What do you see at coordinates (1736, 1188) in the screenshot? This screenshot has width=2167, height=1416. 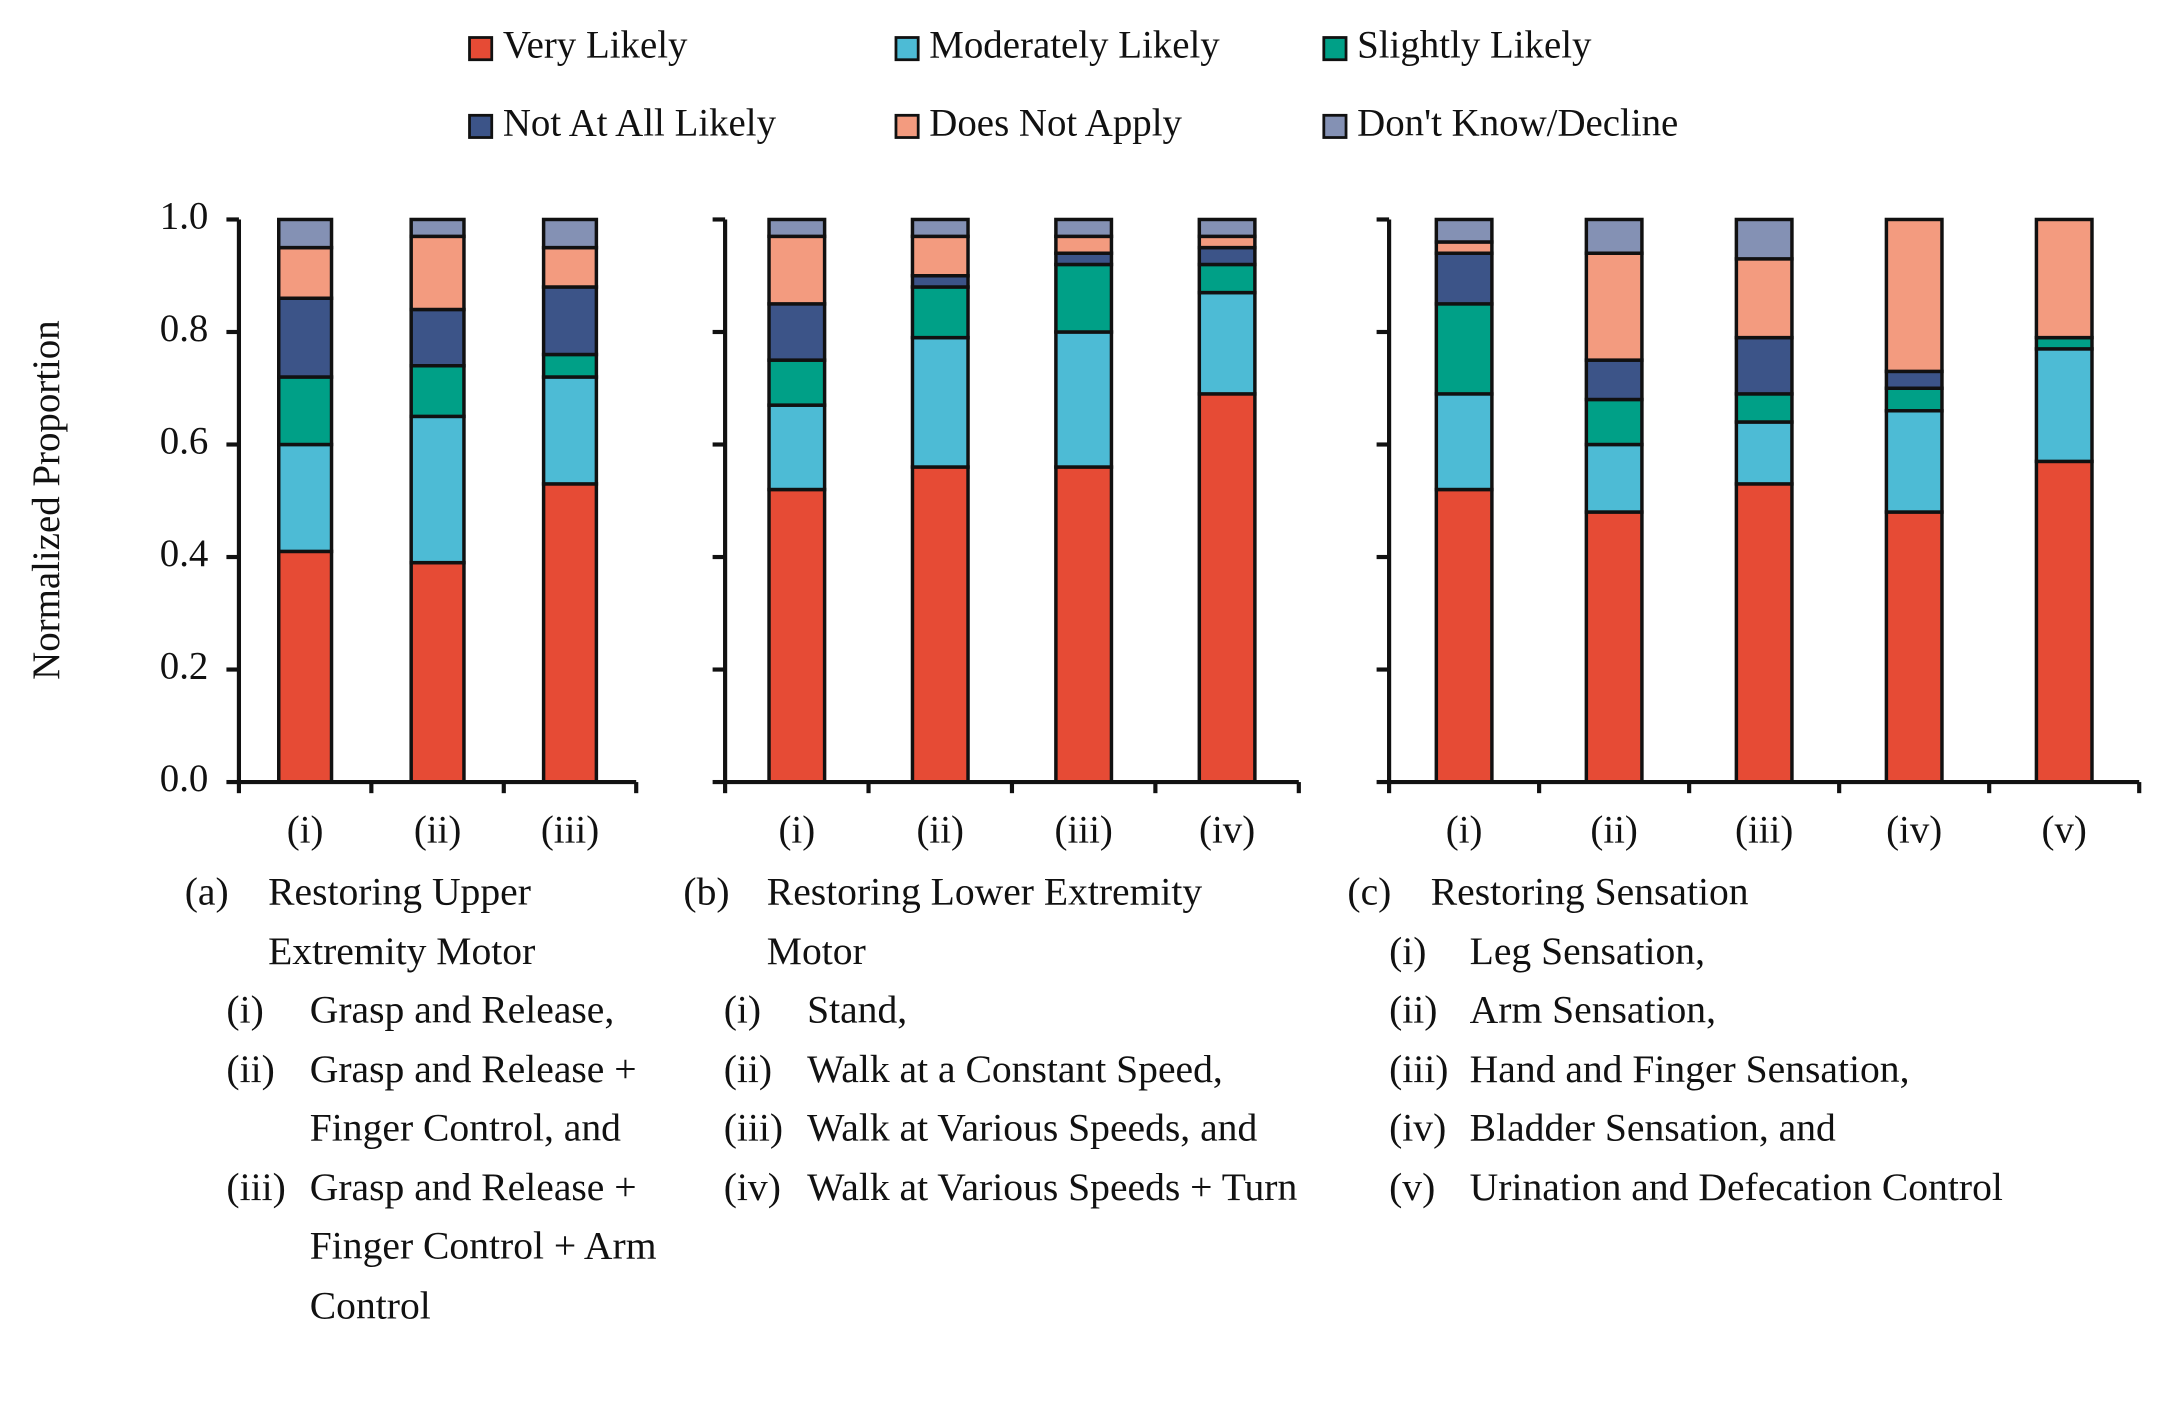 I see `caption-text: Urination and Defecation Control` at bounding box center [1736, 1188].